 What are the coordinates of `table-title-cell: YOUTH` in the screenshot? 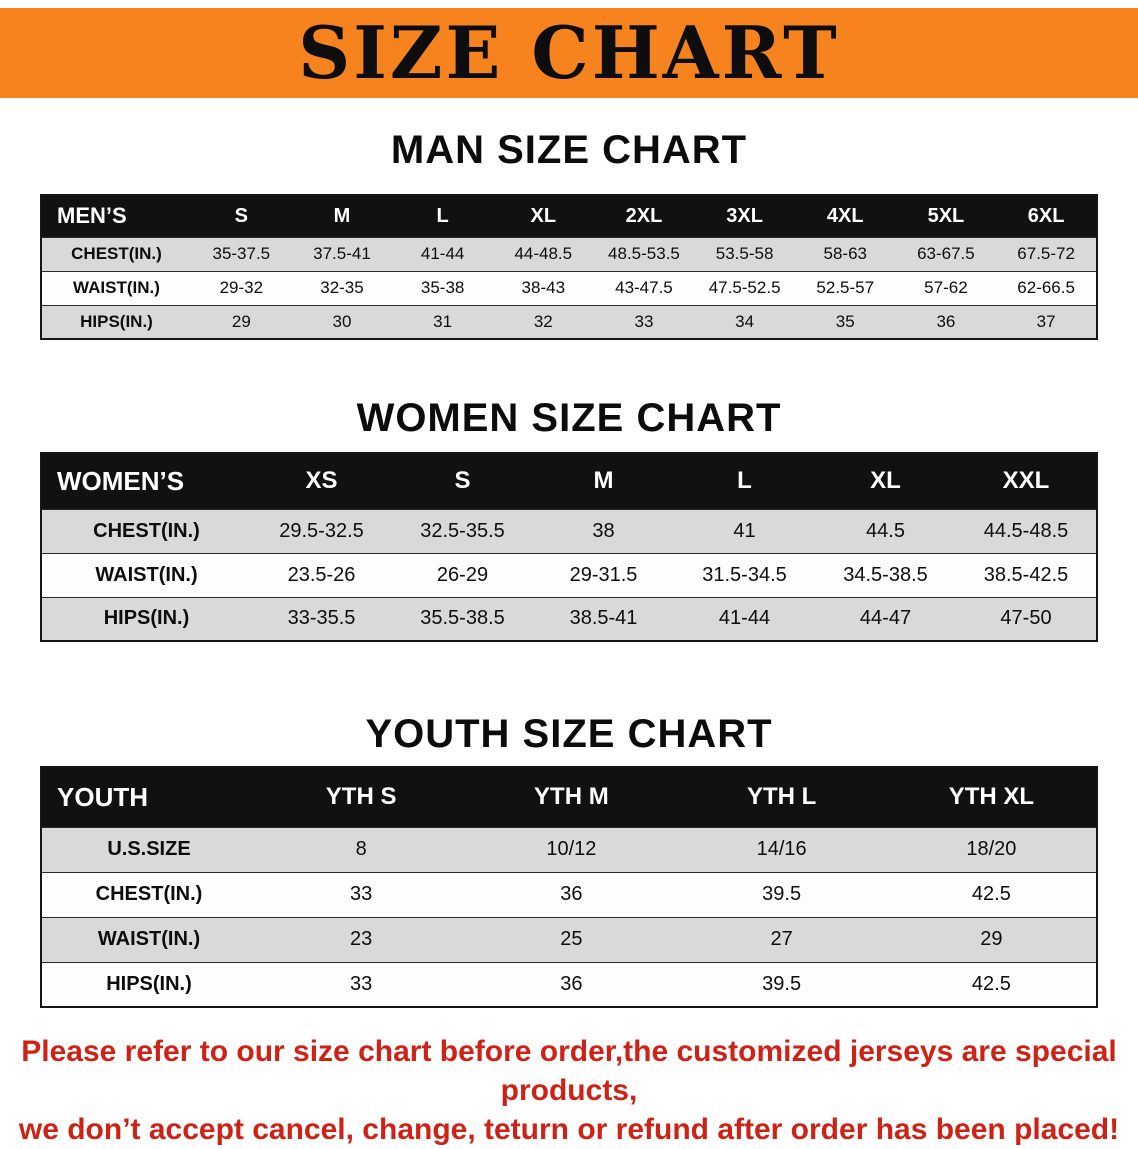 It's located at (148, 797).